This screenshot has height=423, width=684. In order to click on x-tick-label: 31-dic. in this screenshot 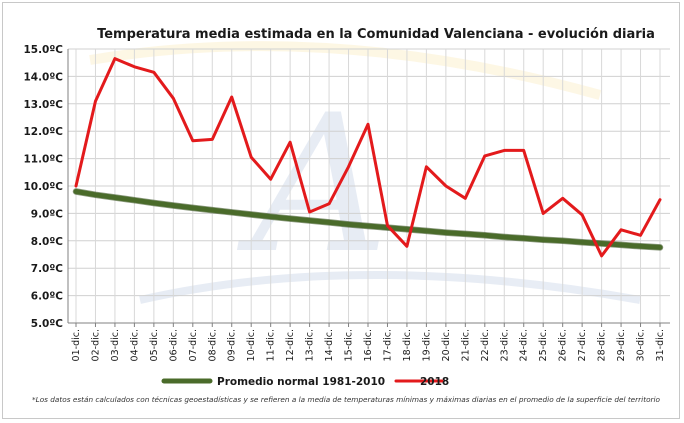, I will do `click(660, 345)`.